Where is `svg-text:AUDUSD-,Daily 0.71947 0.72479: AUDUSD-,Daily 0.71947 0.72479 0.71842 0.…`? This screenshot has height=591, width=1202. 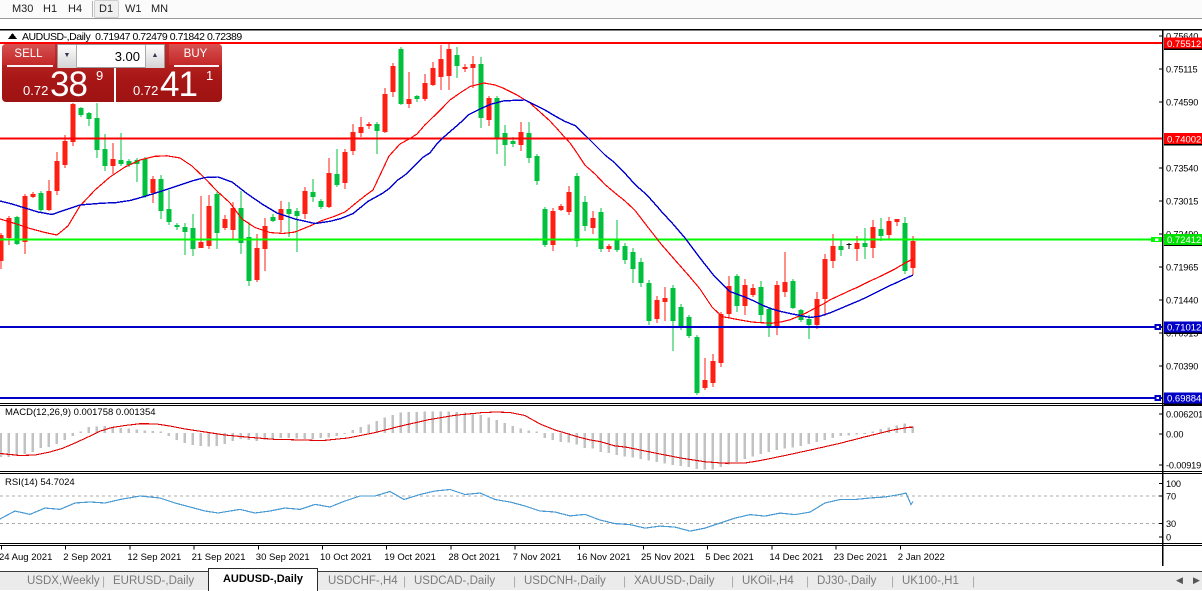 svg-text:AUDUSD-,Daily 0.71947 0.72479: AUDUSD-,Daily 0.71947 0.72479 0.71842 0.… is located at coordinates (132, 37).